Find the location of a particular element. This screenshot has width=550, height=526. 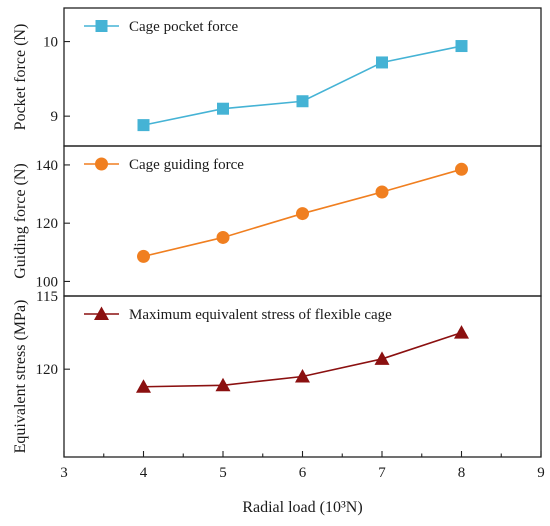

y-axis-label: Pocket force (N) is located at coordinates (20, 77).